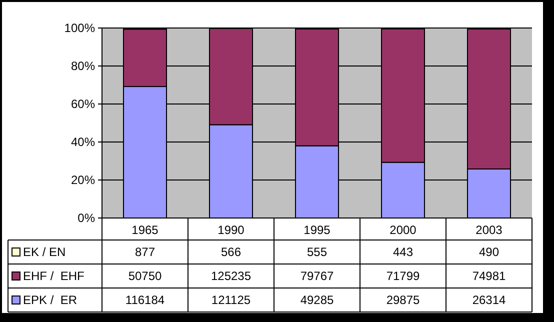  Describe the element at coordinates (83, 65) in the screenshot. I see `y-tick-label: 80%` at that location.